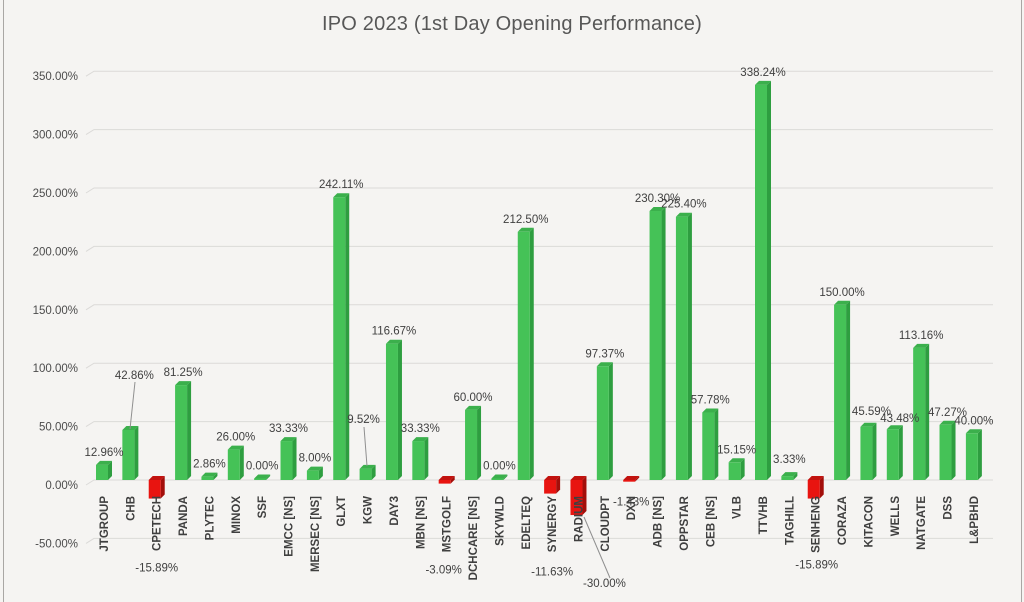  What do you see at coordinates (471, 444) in the screenshot?
I see `bar-DCHCARE [NS]` at bounding box center [471, 444].